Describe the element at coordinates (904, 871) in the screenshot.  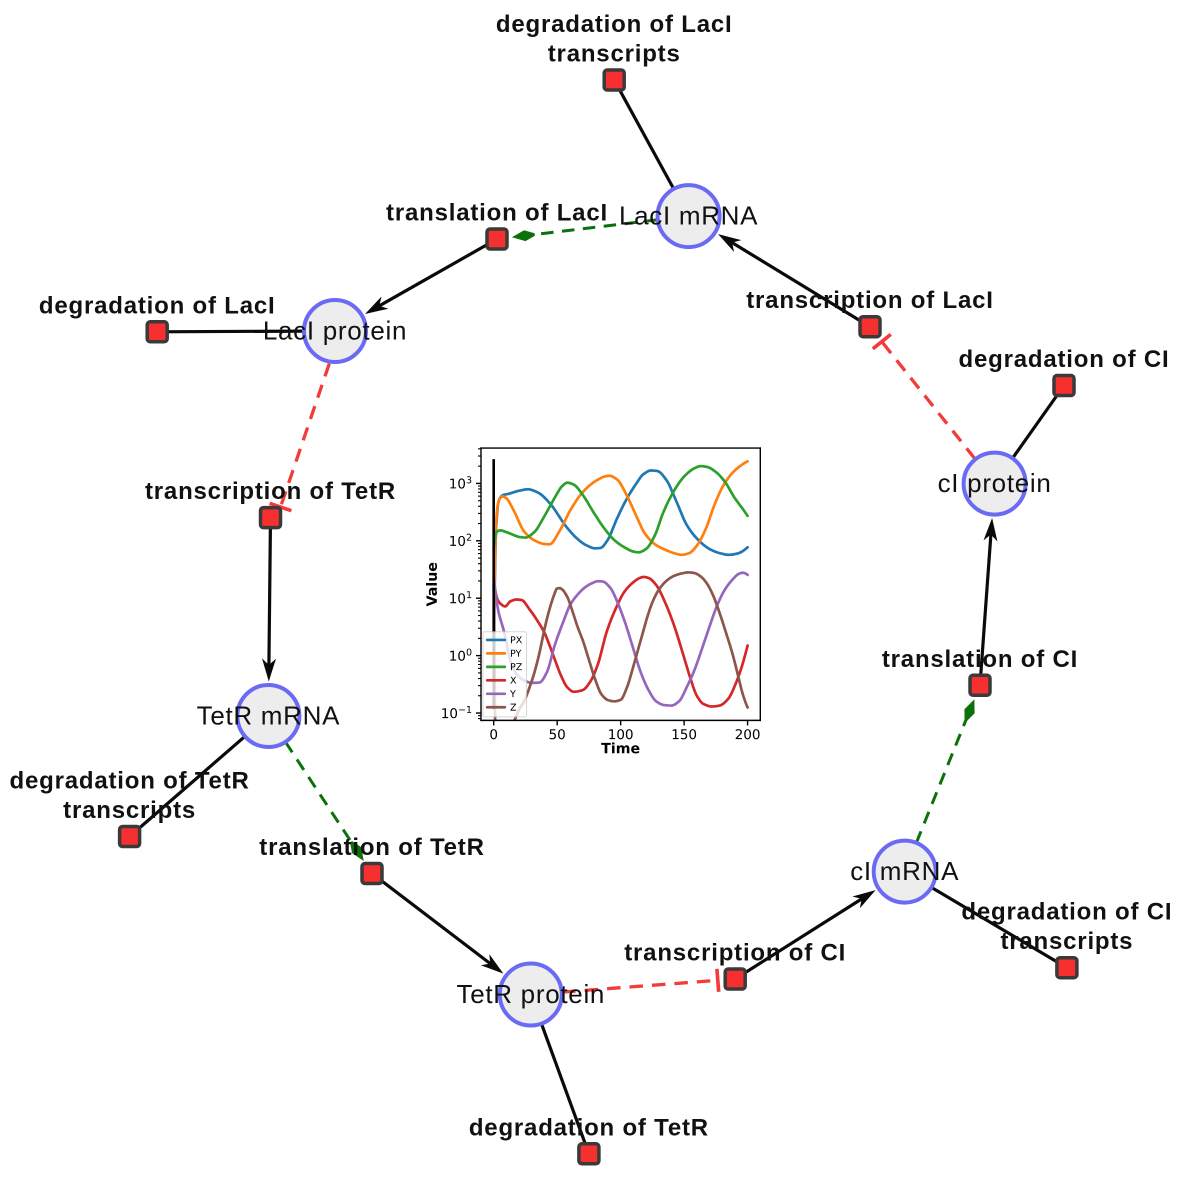
I see `svg-text: cI mRNA` at that location.